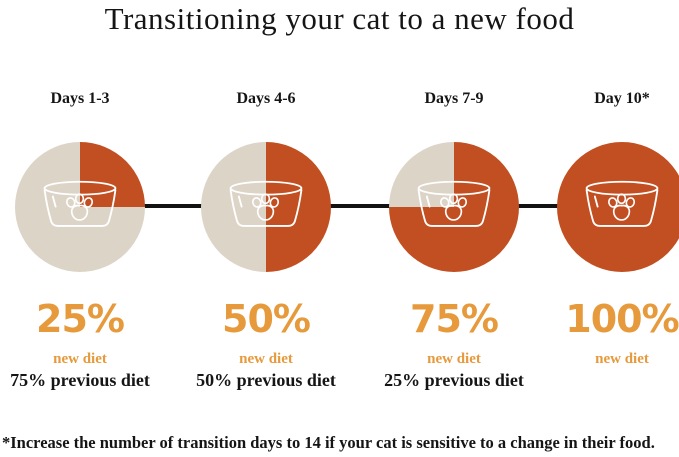  What do you see at coordinates (80, 319) in the screenshot?
I see `new-diet-percent: 25%` at bounding box center [80, 319].